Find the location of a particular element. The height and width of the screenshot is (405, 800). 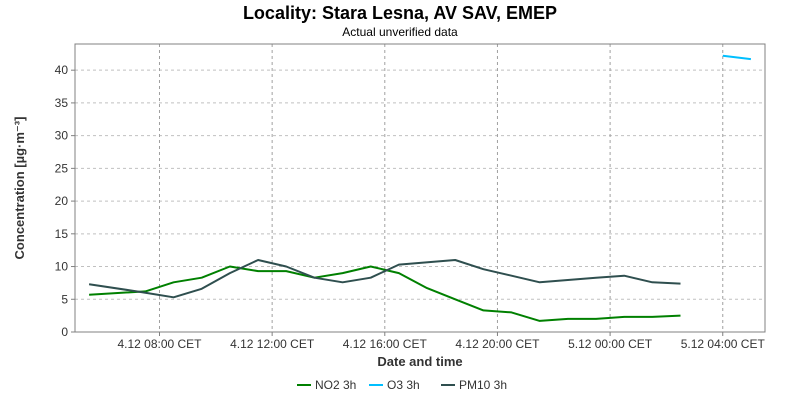

legend-label: O3 3h is located at coordinates (403, 385).